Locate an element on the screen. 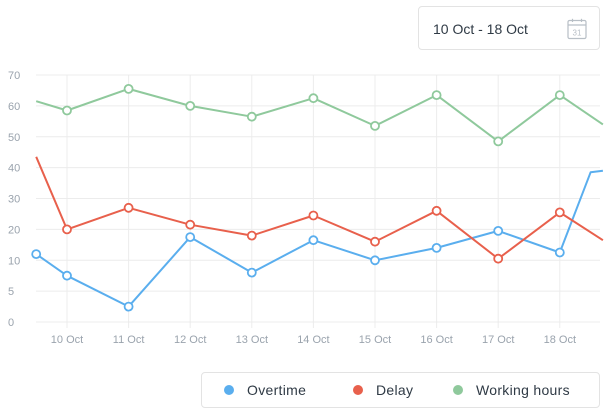 The image size is (606, 414). legend-item-delay: Delay is located at coordinates (383, 390).